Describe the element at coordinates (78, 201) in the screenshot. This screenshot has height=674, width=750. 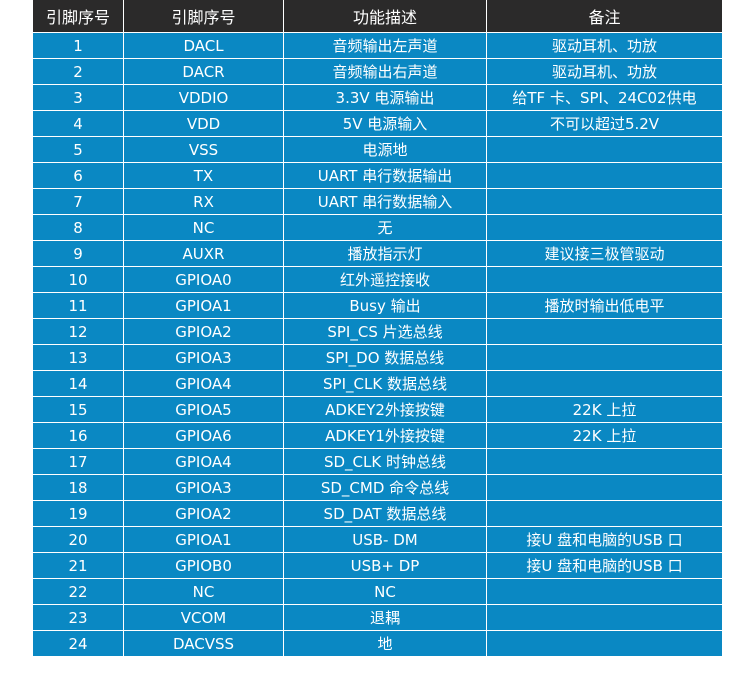
I see `cell-pin-number: 7` at that location.